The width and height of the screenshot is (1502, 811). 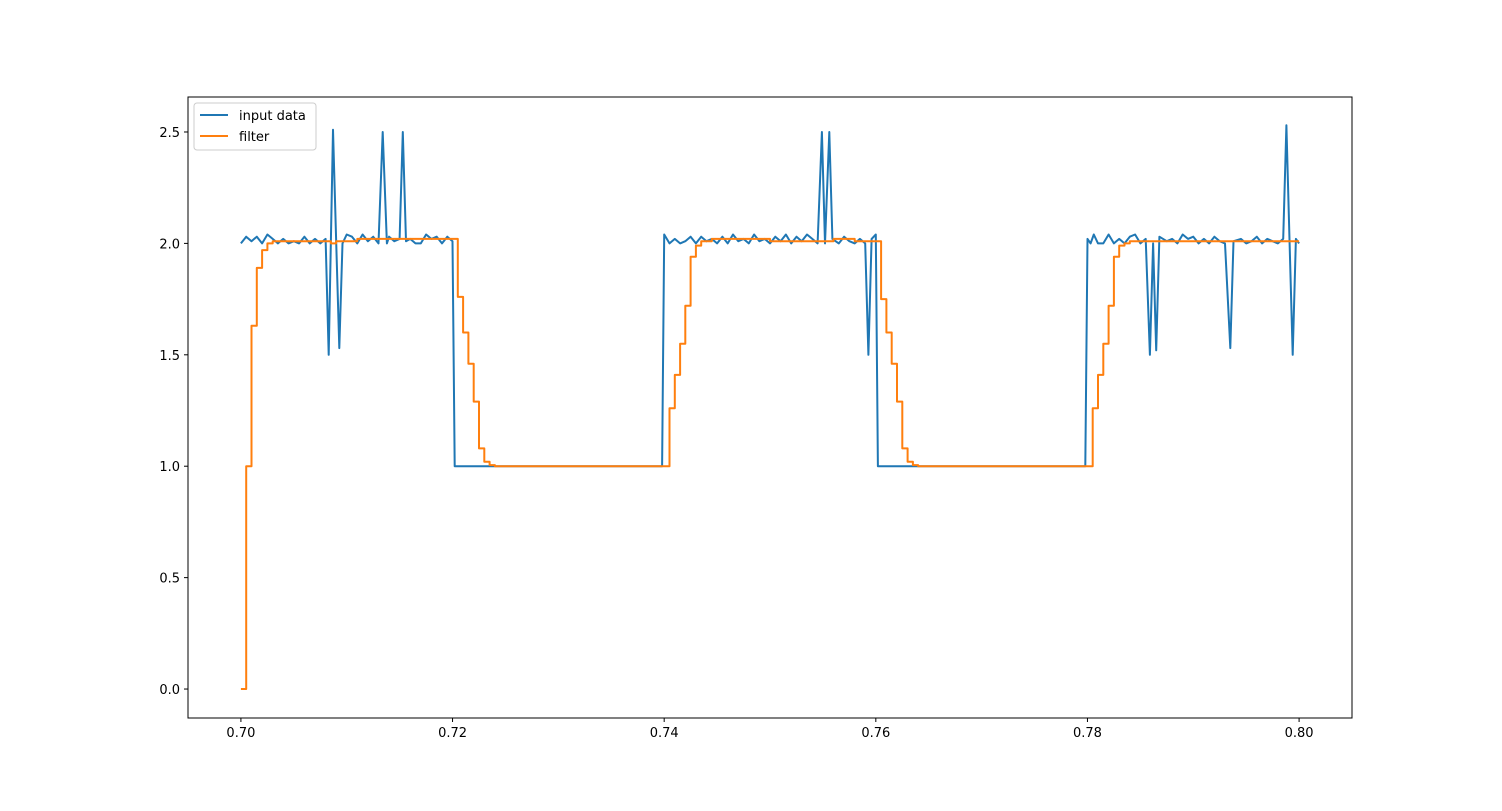 I want to click on x-tick-label: 0.70, so click(x=240, y=733).